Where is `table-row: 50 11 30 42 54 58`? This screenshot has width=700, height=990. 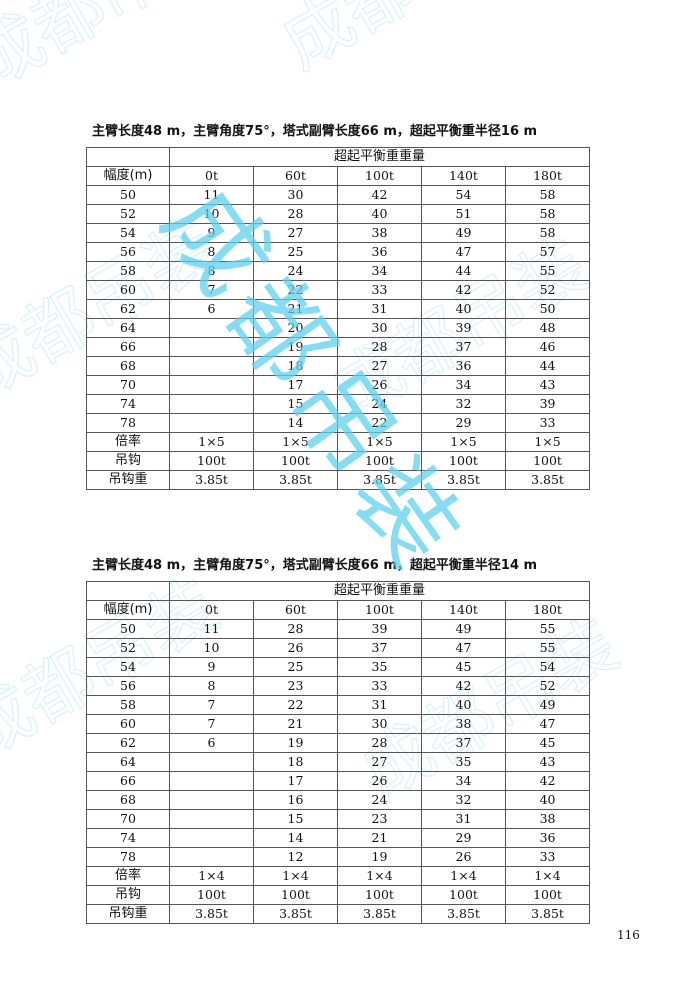
table-row: 50 11 30 42 54 58 is located at coordinates (338, 195).